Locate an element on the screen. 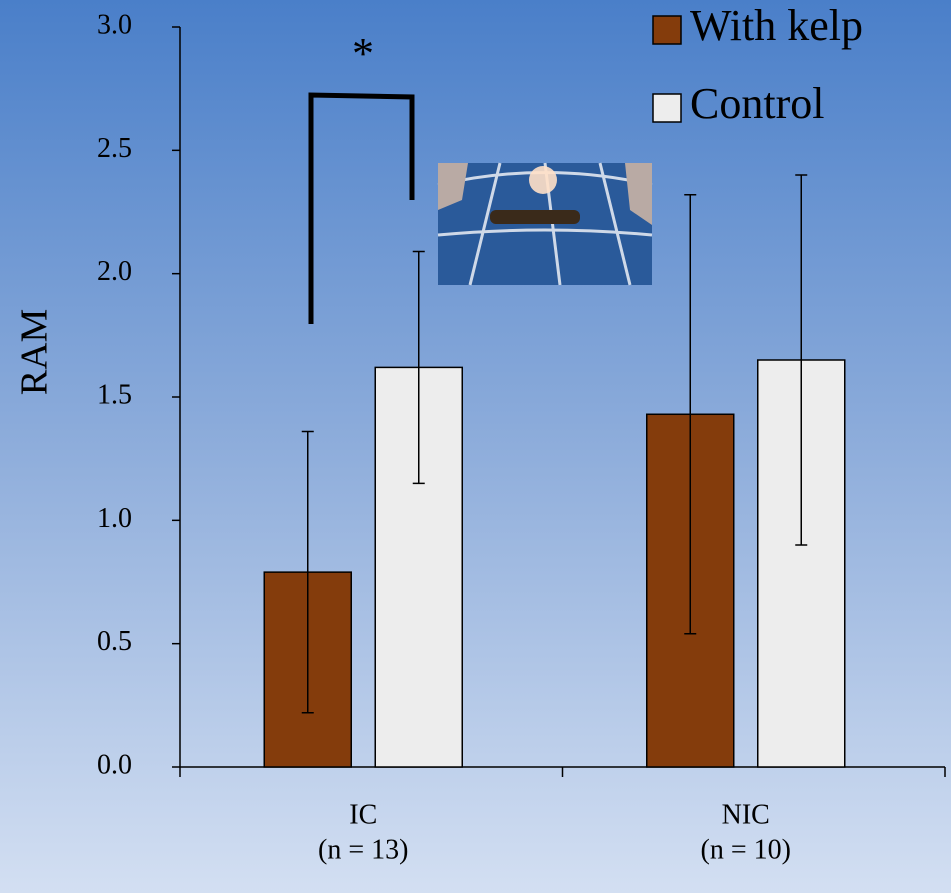  y-tick-label: 2.0 is located at coordinates (114, 271).